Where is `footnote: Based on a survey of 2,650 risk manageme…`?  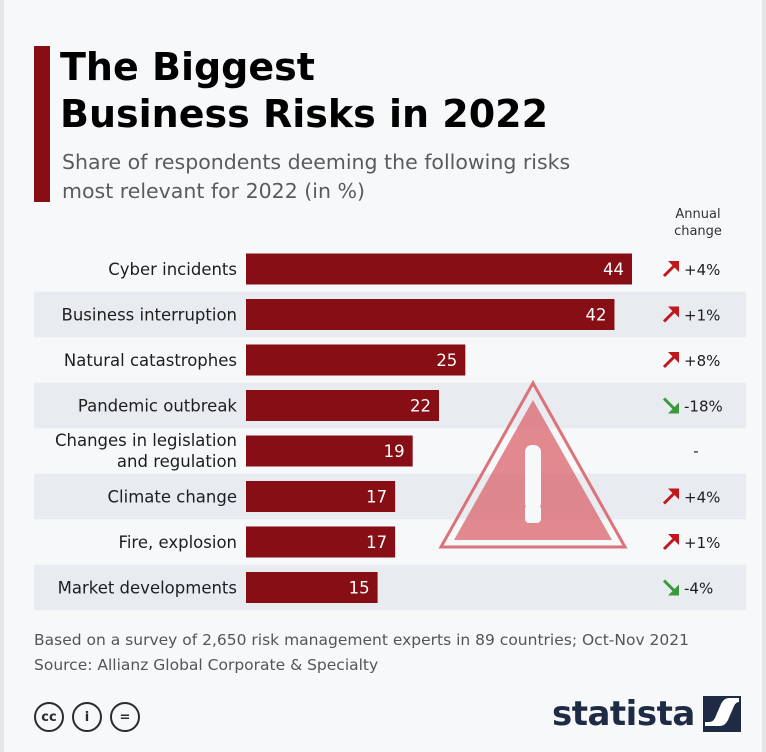 footnote: Based on a survey of 2,650 risk manageme… is located at coordinates (394, 653).